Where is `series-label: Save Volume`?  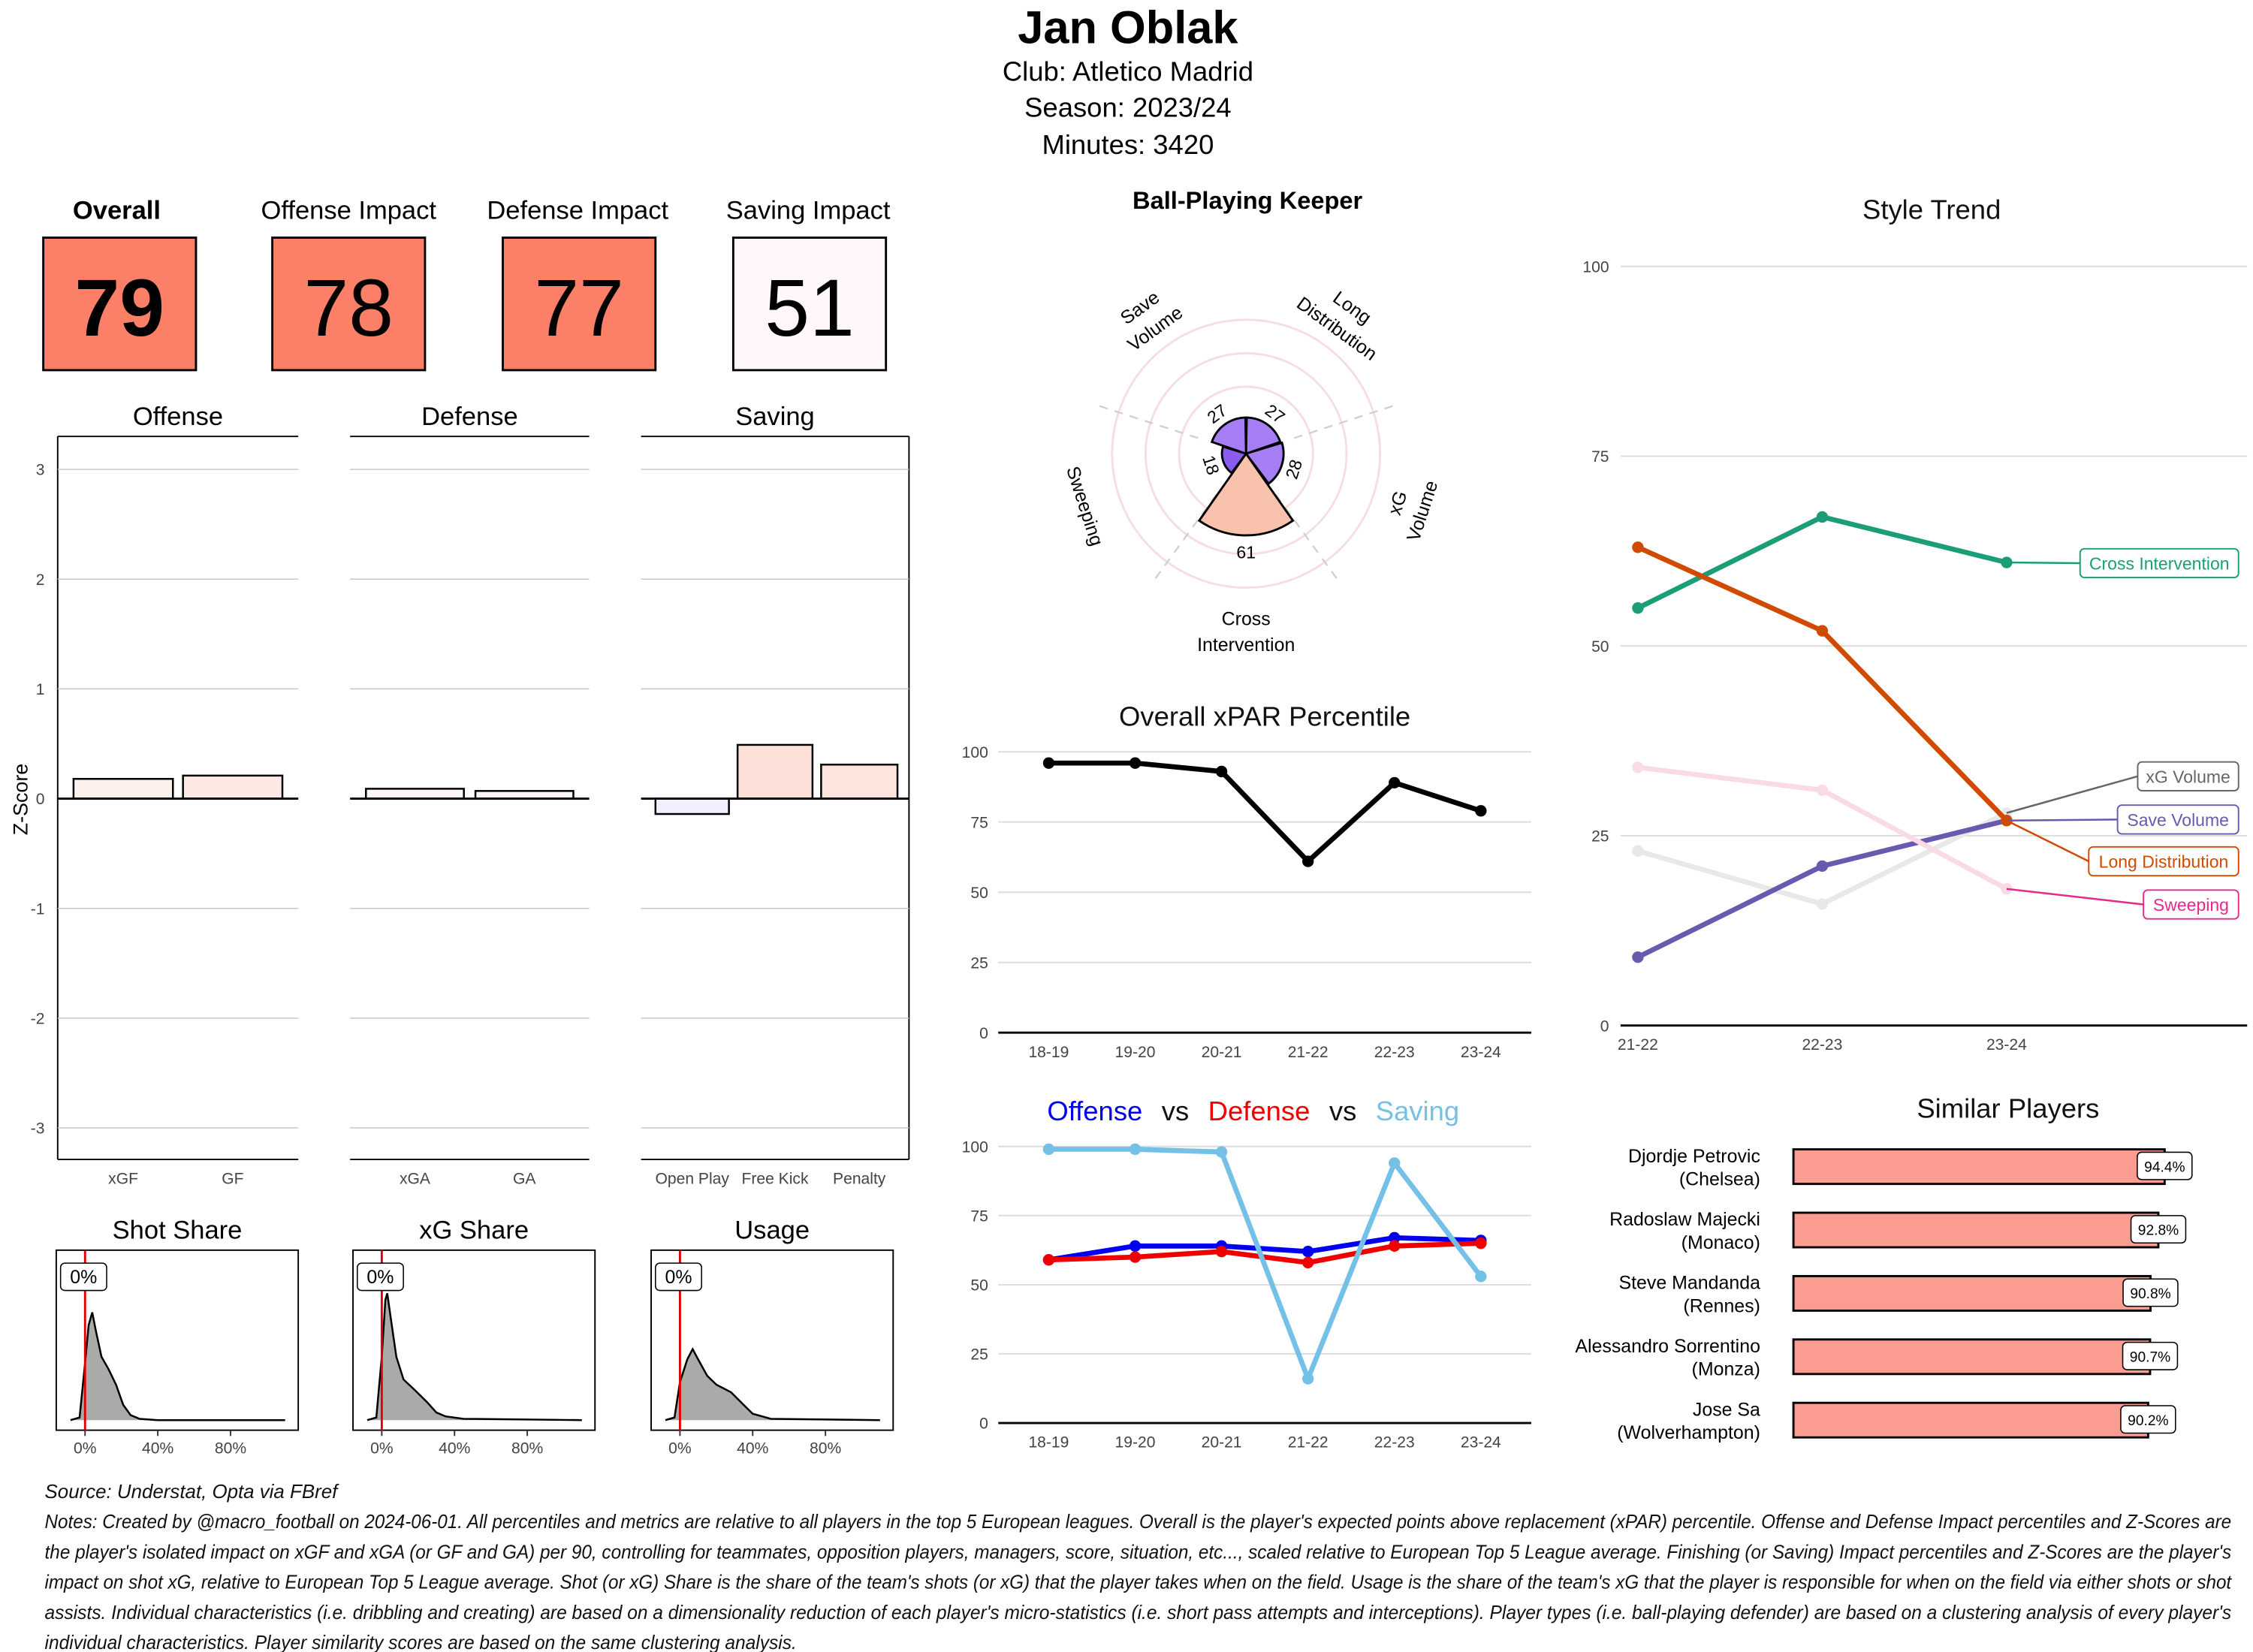
series-label: Save Volume is located at coordinates (2178, 820).